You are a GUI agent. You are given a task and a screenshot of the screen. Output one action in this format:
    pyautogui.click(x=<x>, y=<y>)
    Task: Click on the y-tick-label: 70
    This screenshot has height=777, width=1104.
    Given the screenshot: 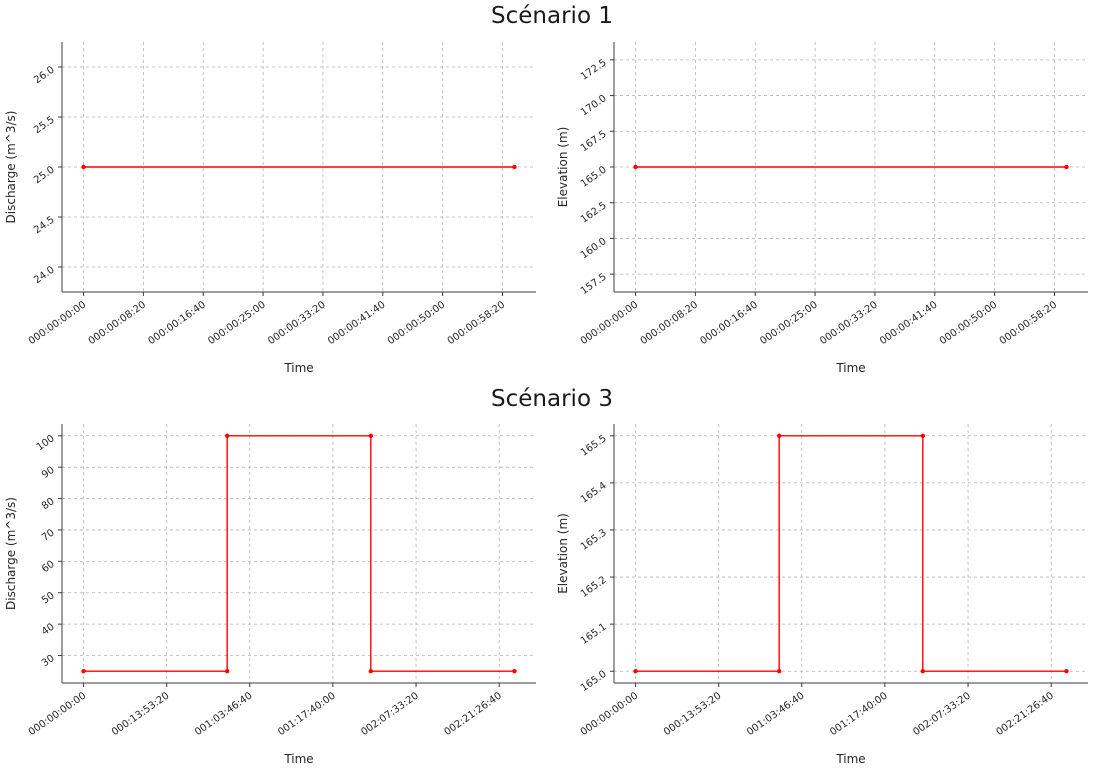 What is the action you would take?
    pyautogui.click(x=48, y=535)
    